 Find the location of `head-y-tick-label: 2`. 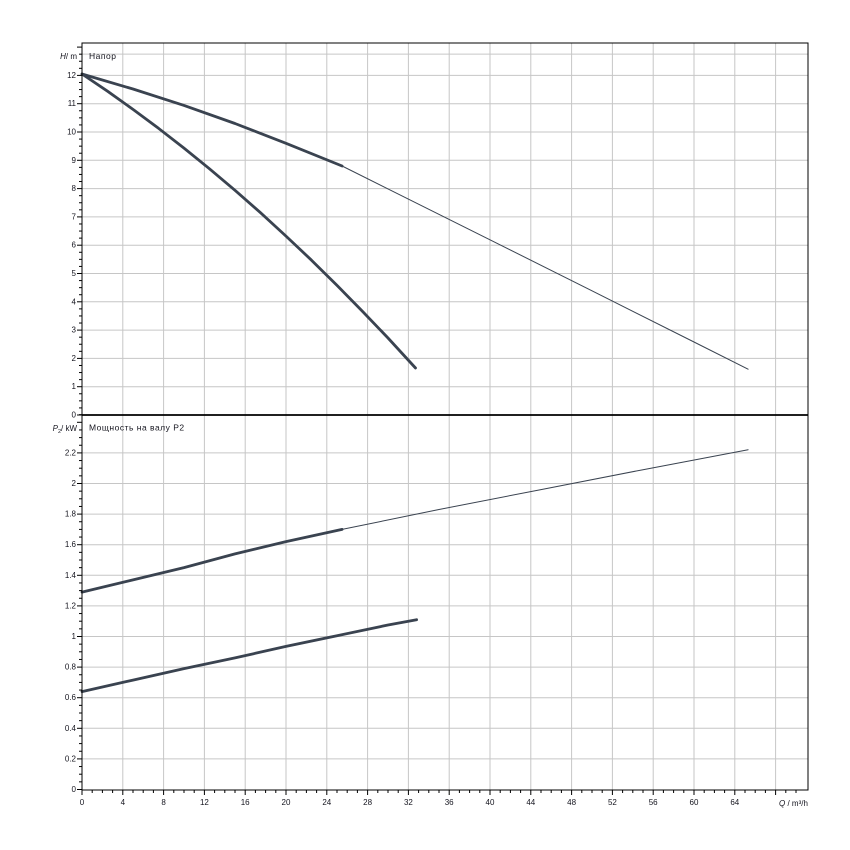

head-y-tick-label: 2 is located at coordinates (74, 358).